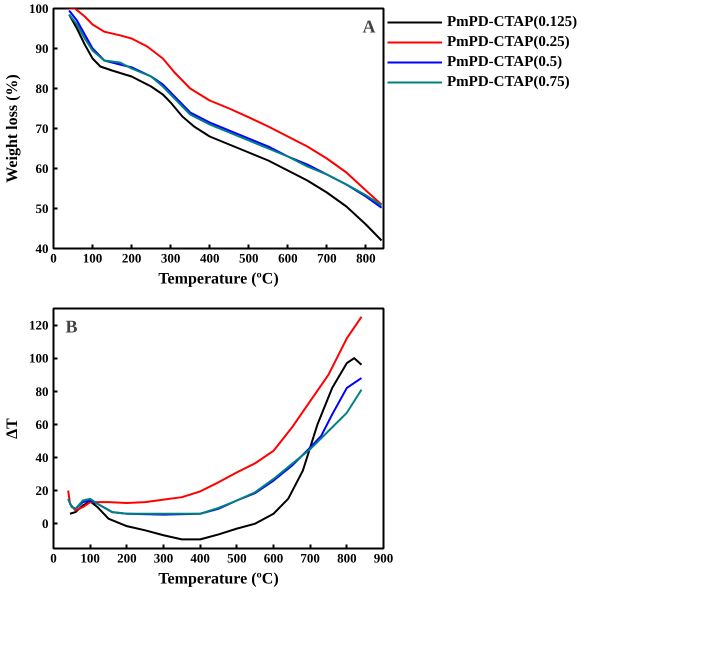  Describe the element at coordinates (369, 26) in the screenshot. I see `annotation: A` at that location.